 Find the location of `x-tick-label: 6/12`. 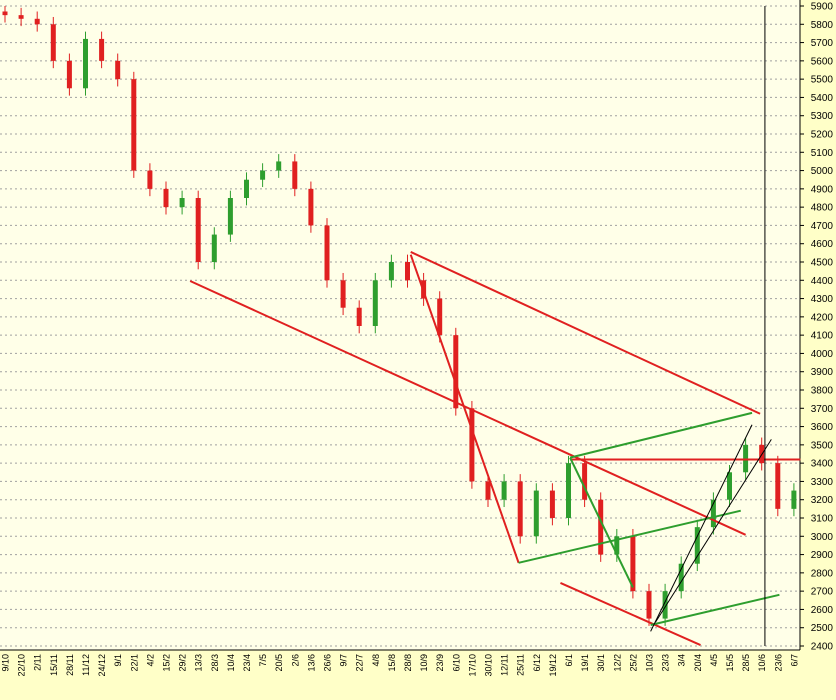

x-tick-label: 6/12 is located at coordinates (537, 663).